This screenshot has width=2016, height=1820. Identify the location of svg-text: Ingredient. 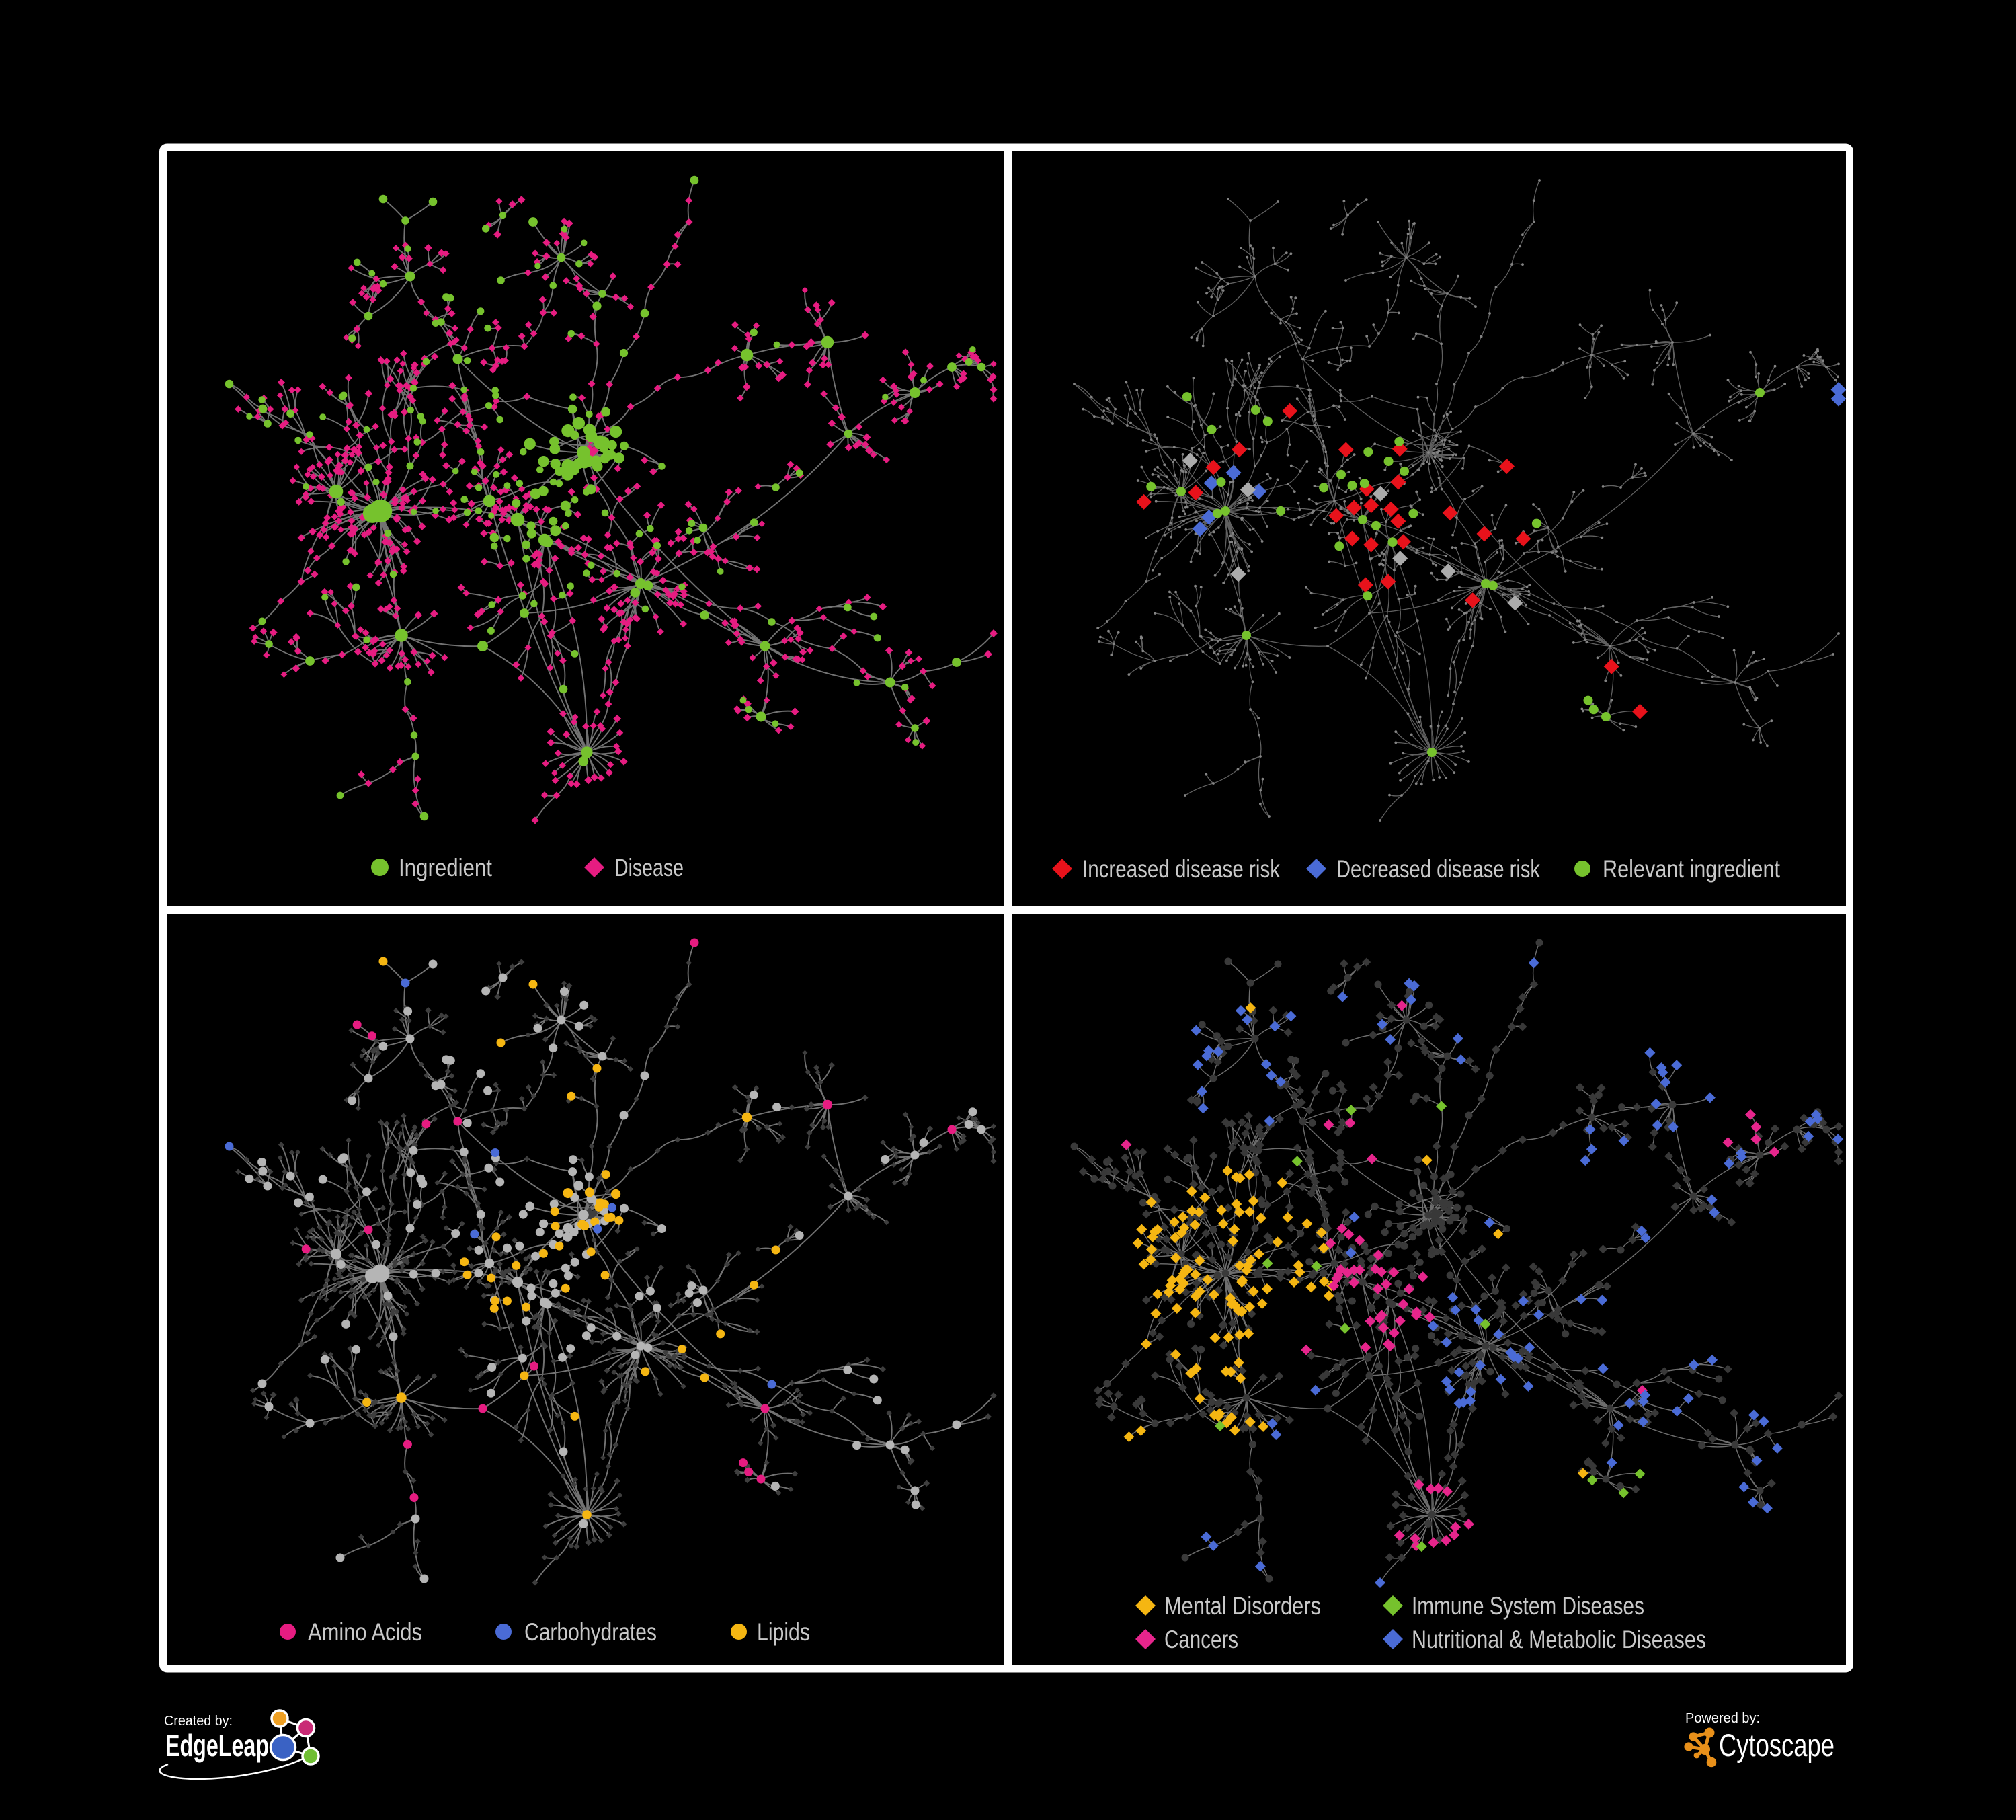
(446, 867).